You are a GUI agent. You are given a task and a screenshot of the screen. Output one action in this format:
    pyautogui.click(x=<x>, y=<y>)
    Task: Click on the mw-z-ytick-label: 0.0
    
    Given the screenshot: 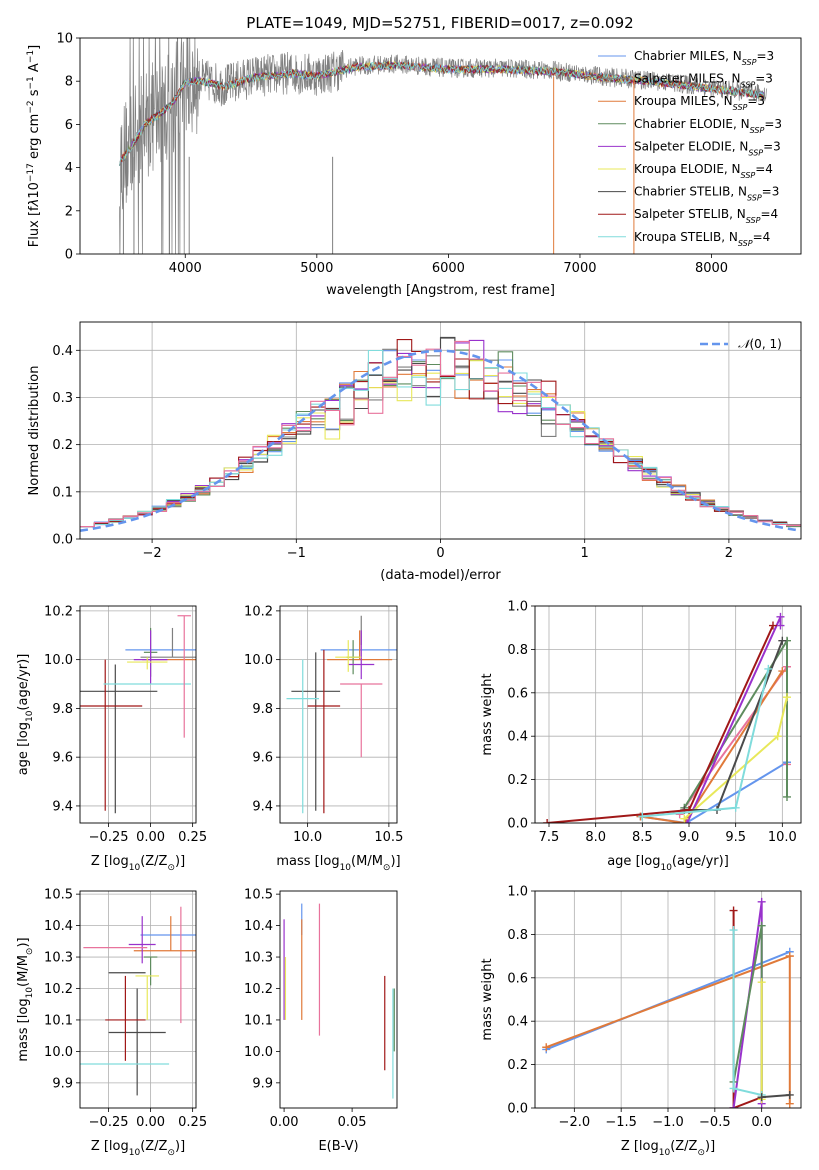 What is the action you would take?
    pyautogui.click(x=517, y=1109)
    